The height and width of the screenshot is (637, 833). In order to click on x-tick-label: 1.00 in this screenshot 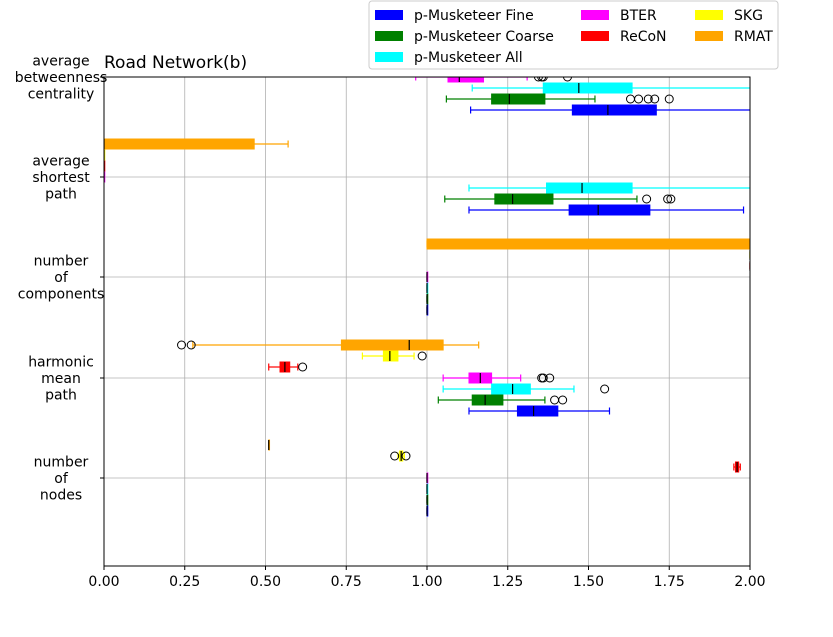, I will do `click(426, 582)`.